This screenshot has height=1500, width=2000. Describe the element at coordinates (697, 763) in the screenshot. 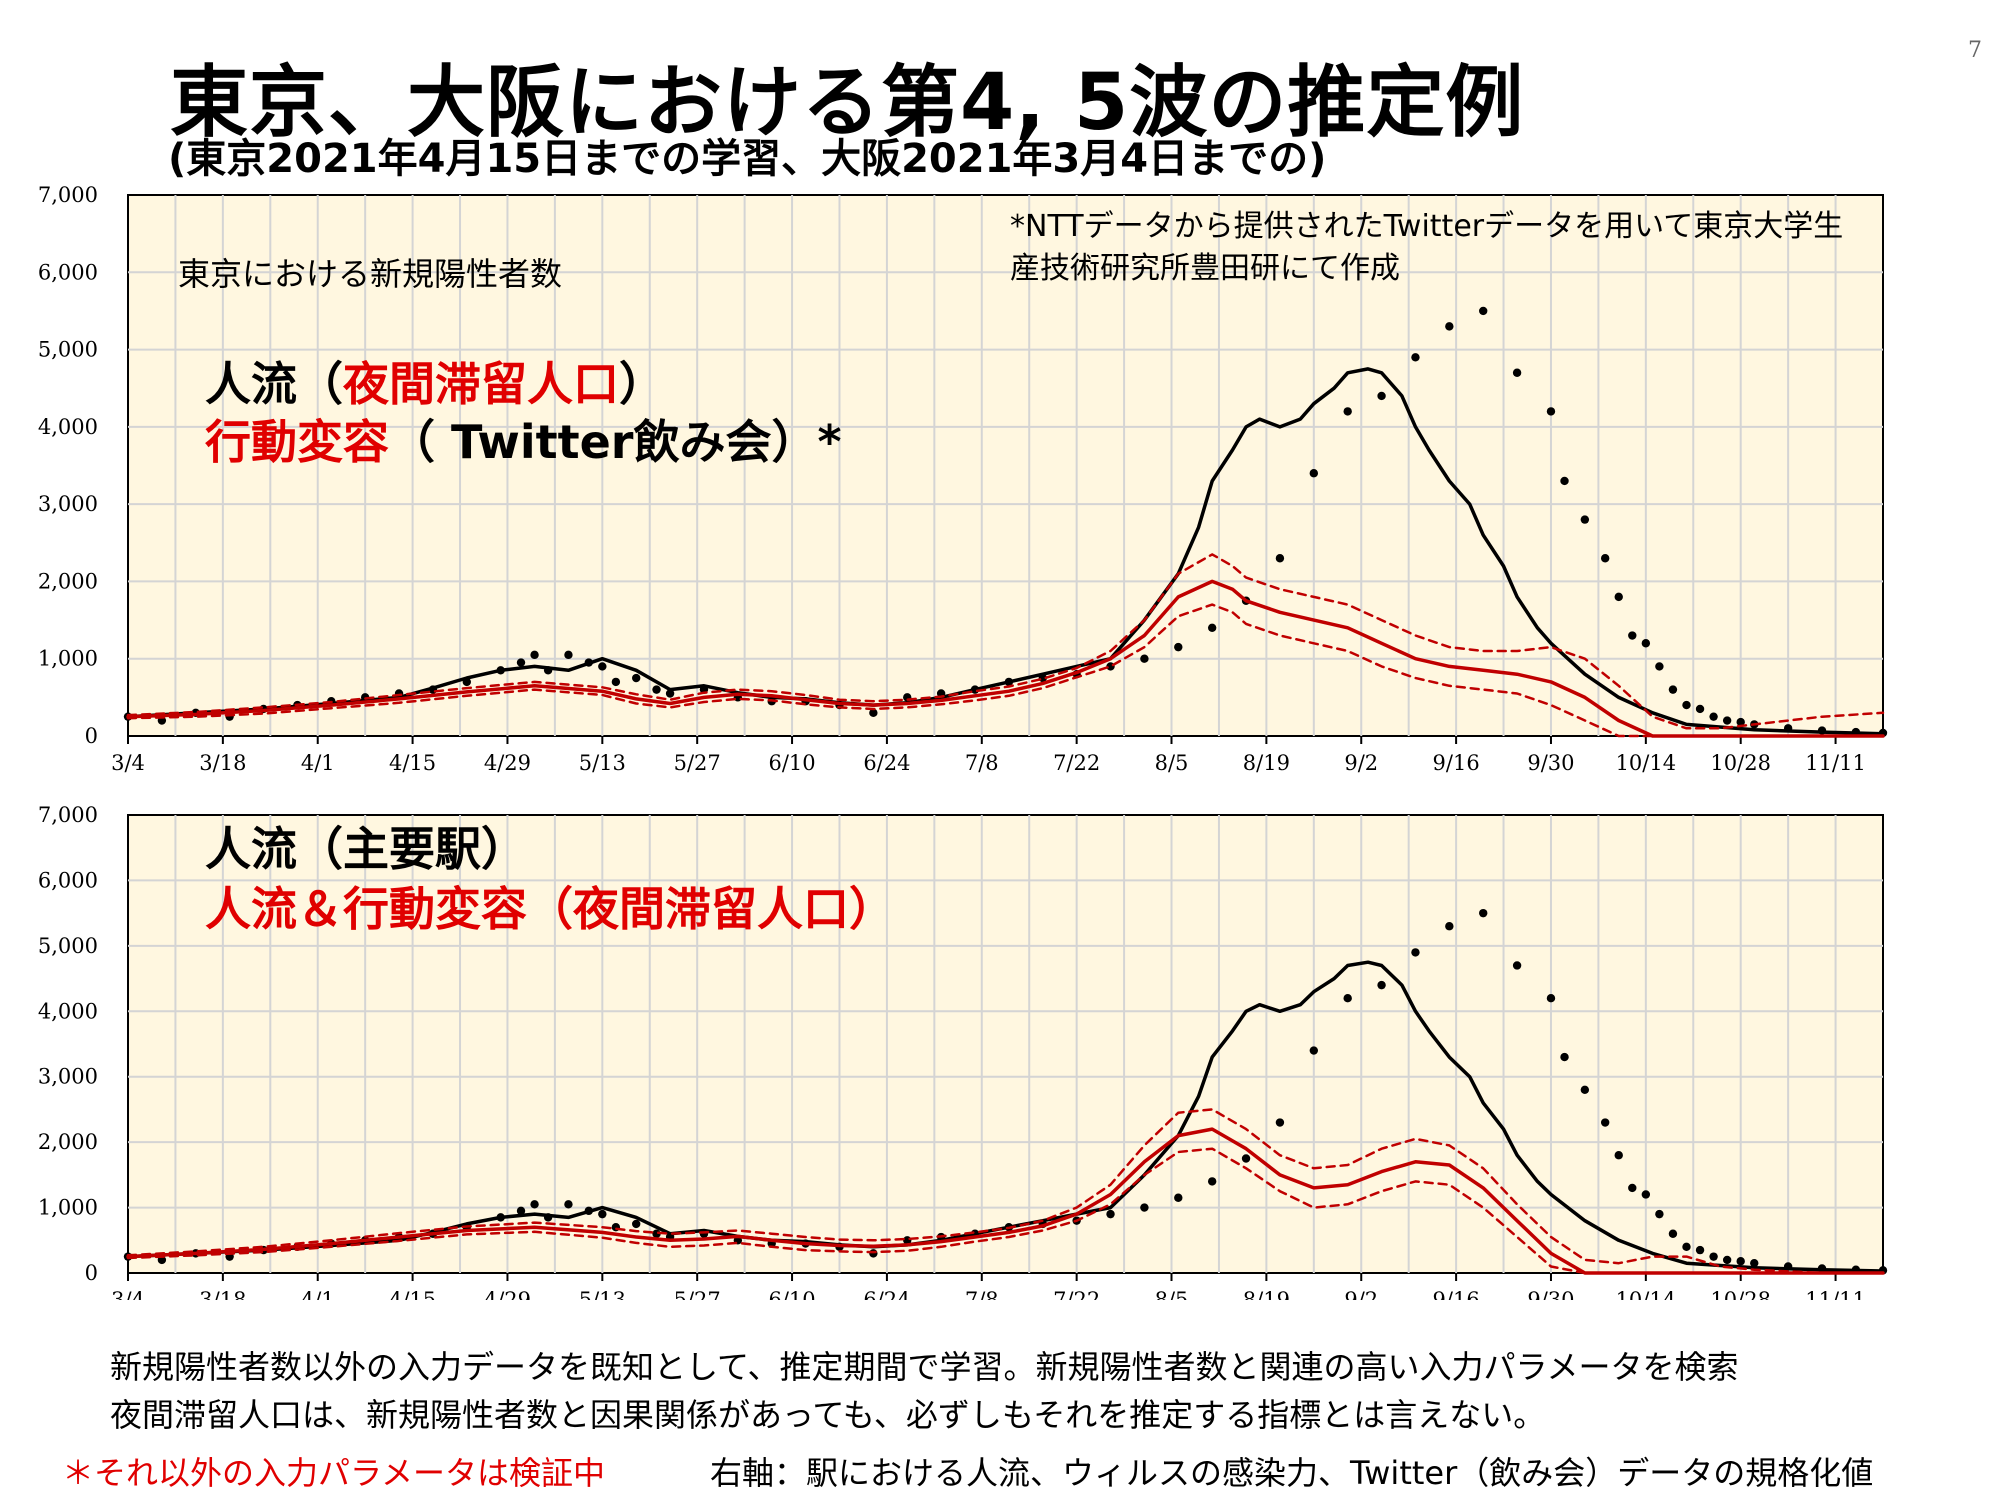

I see `x-tick-label: 5/27` at that location.